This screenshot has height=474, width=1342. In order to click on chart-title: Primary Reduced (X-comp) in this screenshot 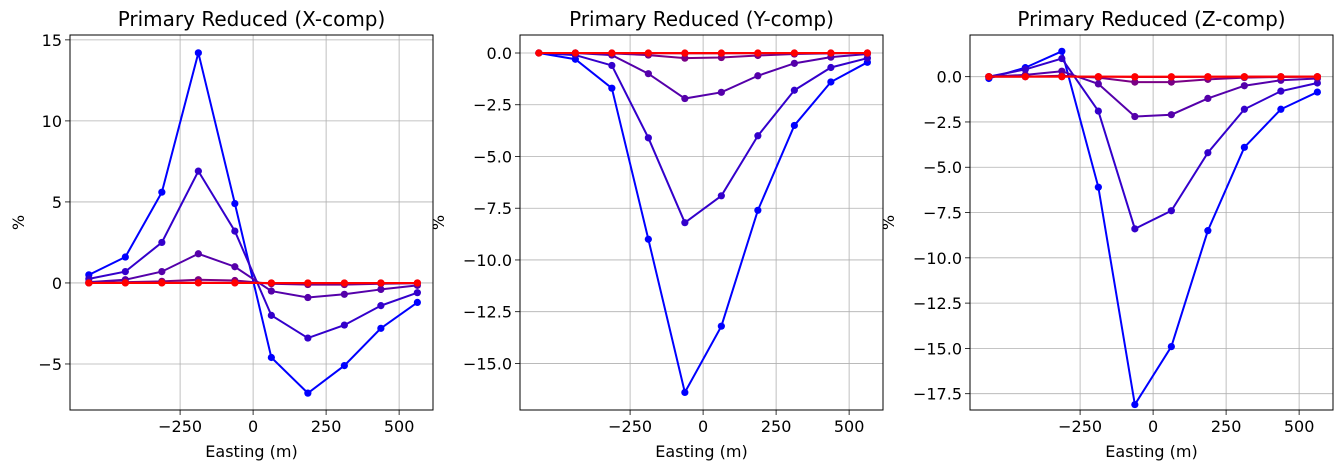, I will do `click(252, 19)`.